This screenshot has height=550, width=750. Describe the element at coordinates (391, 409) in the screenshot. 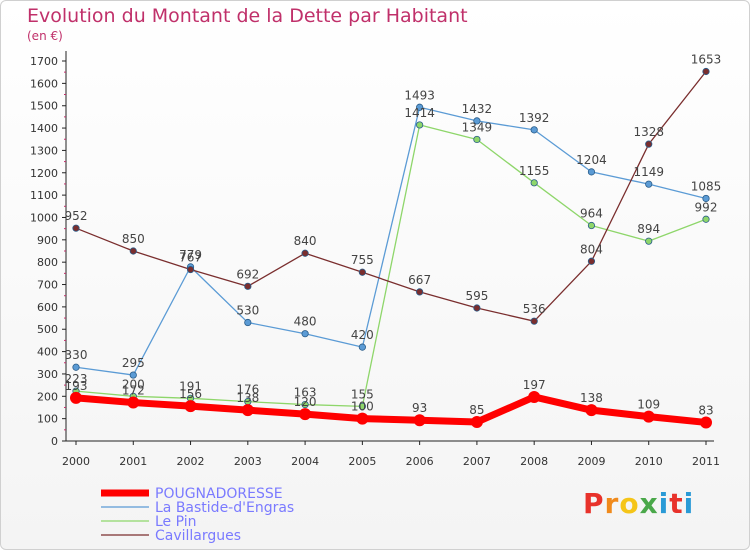

I see `series-line` at that location.